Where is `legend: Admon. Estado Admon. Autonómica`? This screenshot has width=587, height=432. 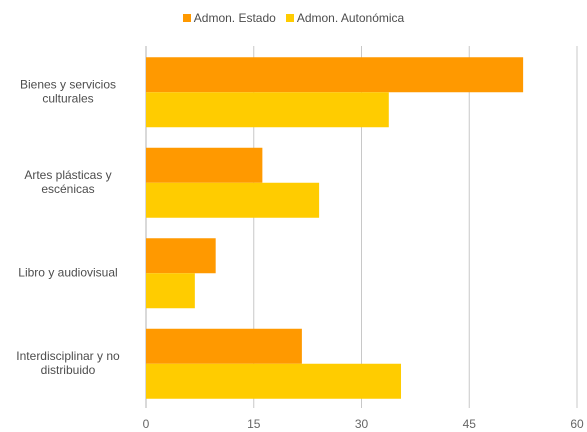
legend: Admon. Estado Admon. Autonómica is located at coordinates (293, 18).